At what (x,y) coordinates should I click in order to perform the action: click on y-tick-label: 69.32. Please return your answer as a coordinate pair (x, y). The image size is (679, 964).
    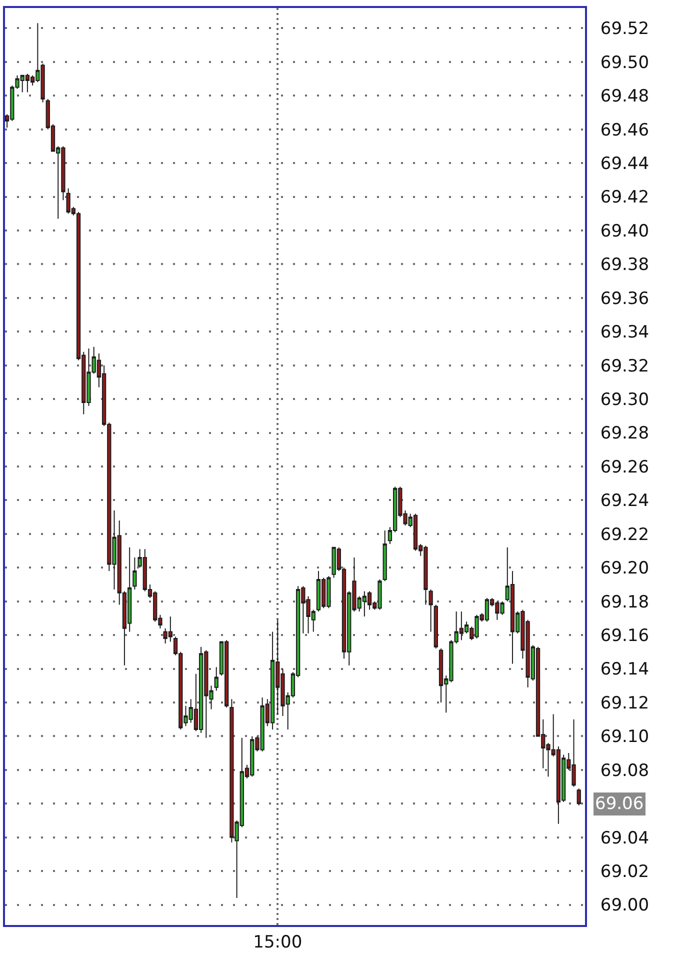
    Looking at the image, I should click on (625, 366).